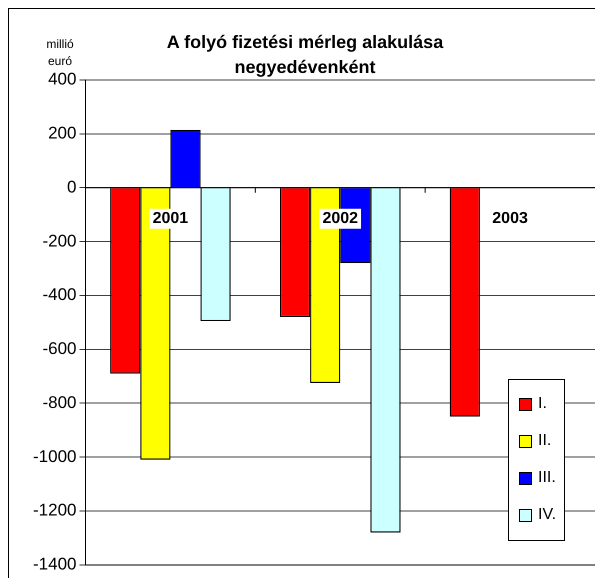 The height and width of the screenshot is (578, 595). Describe the element at coordinates (54, 564) in the screenshot. I see `y-tick-label: -1400` at that location.